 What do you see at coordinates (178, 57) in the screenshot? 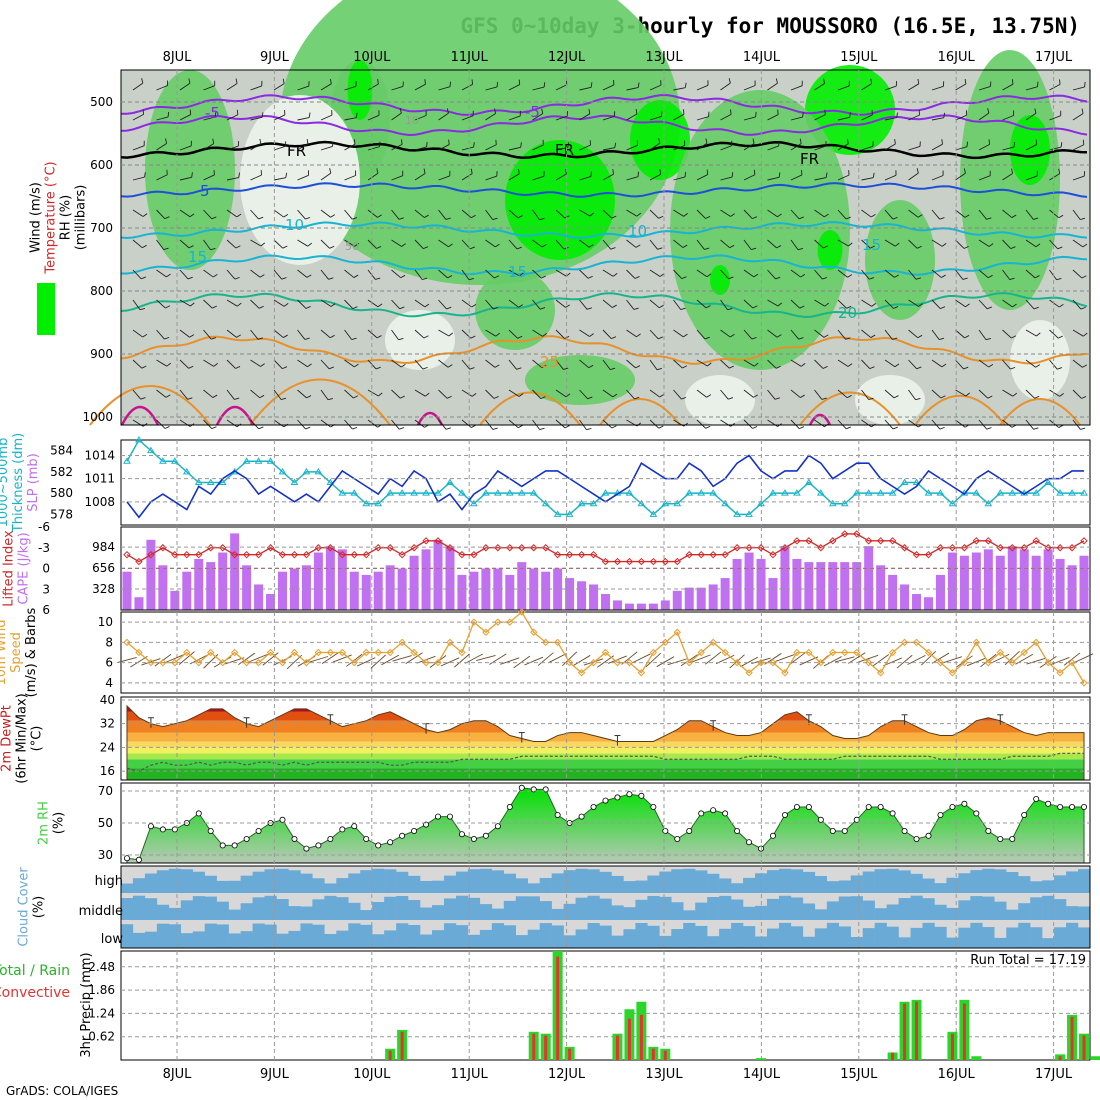
I see `day-label-top: 8JUL` at bounding box center [178, 57].